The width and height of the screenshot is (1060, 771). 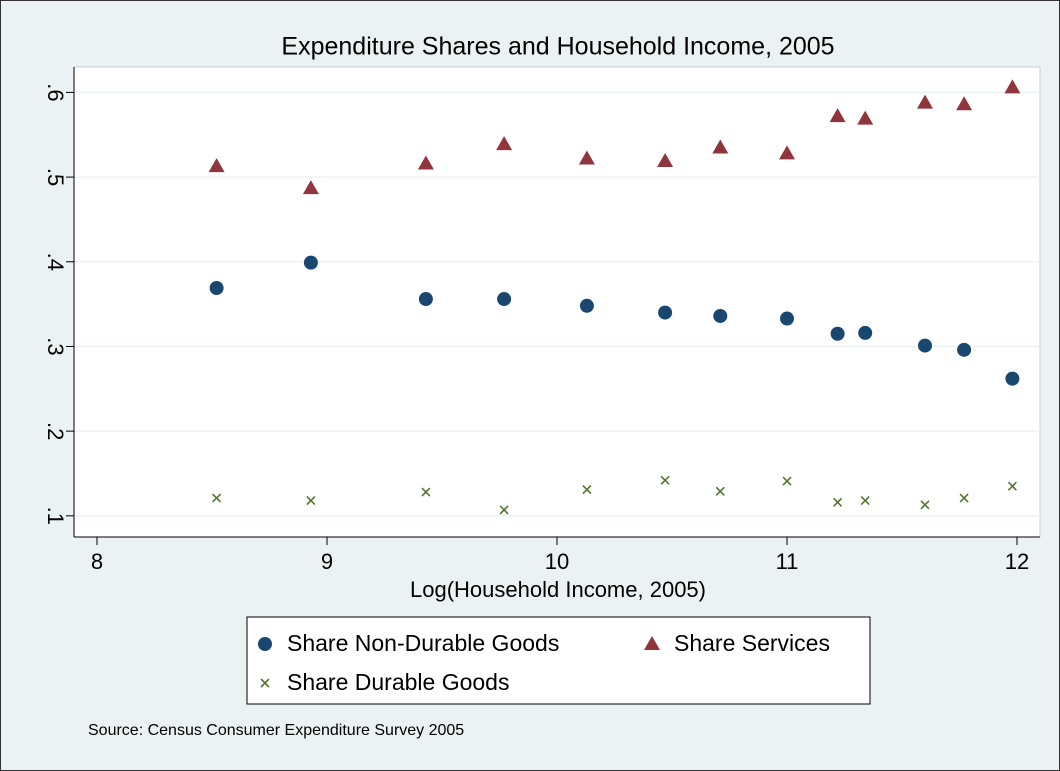 What do you see at coordinates (55, 516) in the screenshot?
I see `y-tick-label: .1` at bounding box center [55, 516].